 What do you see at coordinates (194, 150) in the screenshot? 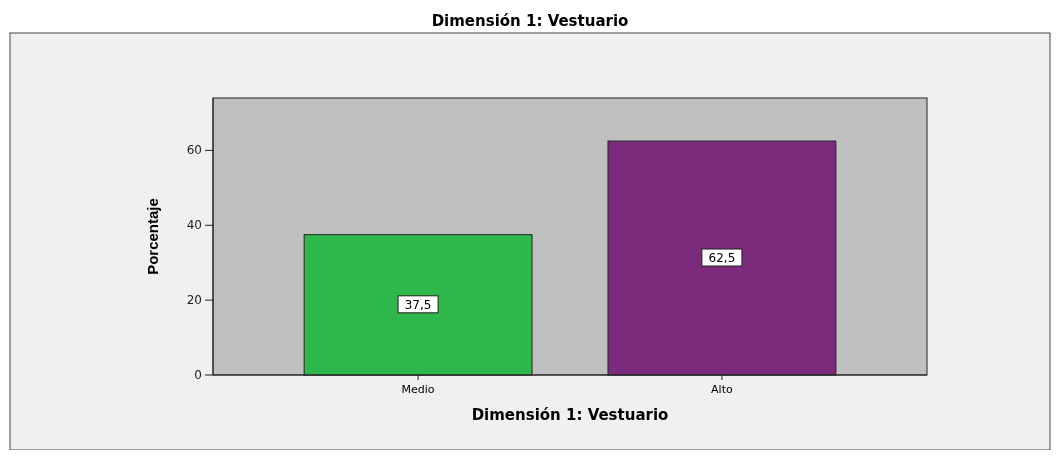
I see `y-tick-label: 60` at bounding box center [194, 150].